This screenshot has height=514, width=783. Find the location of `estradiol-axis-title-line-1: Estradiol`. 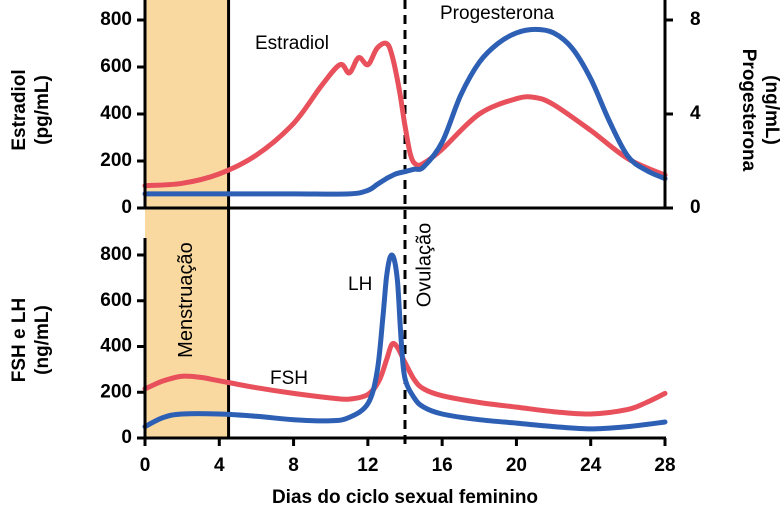

estradiol-axis-title-line-1: Estradiol is located at coordinates (19, 109).